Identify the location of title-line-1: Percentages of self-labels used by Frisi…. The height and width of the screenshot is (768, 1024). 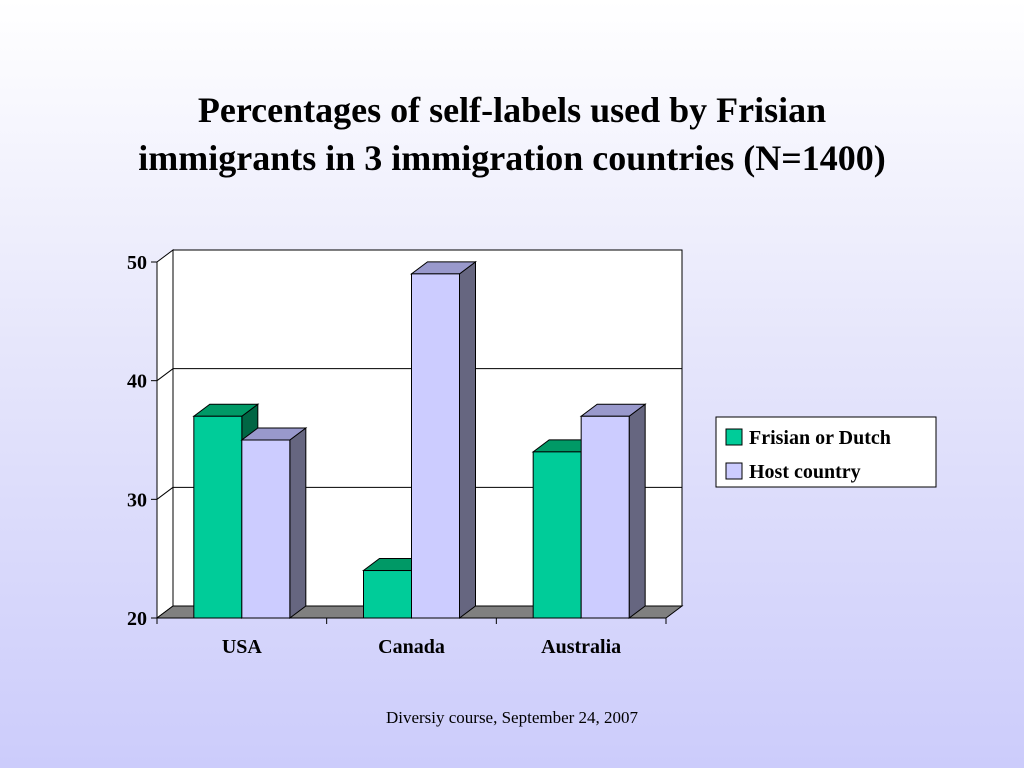
(512, 110).